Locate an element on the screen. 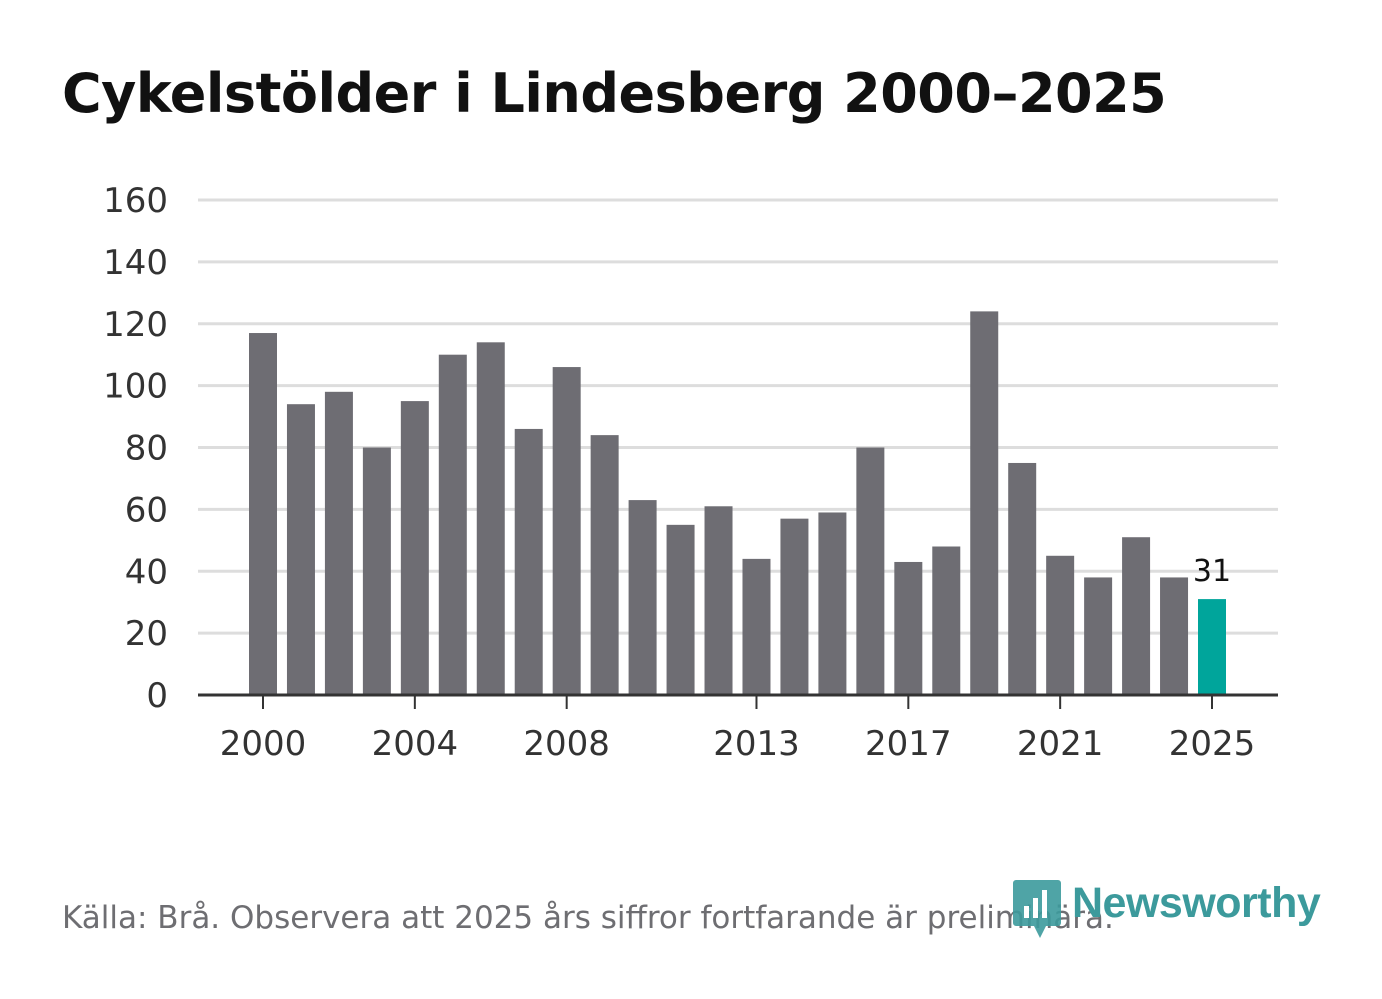 The height and width of the screenshot is (999, 1382). bar-2015 is located at coordinates (832, 603).